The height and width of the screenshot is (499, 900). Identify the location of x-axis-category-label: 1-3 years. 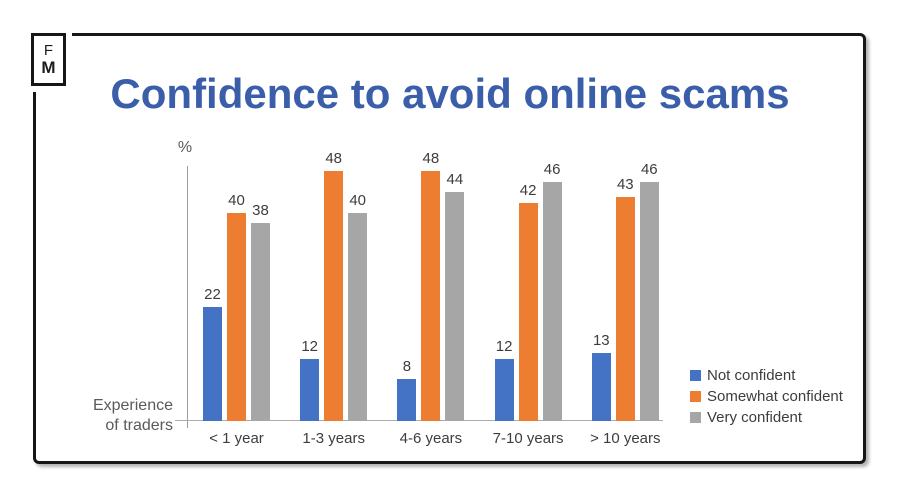
(333, 438).